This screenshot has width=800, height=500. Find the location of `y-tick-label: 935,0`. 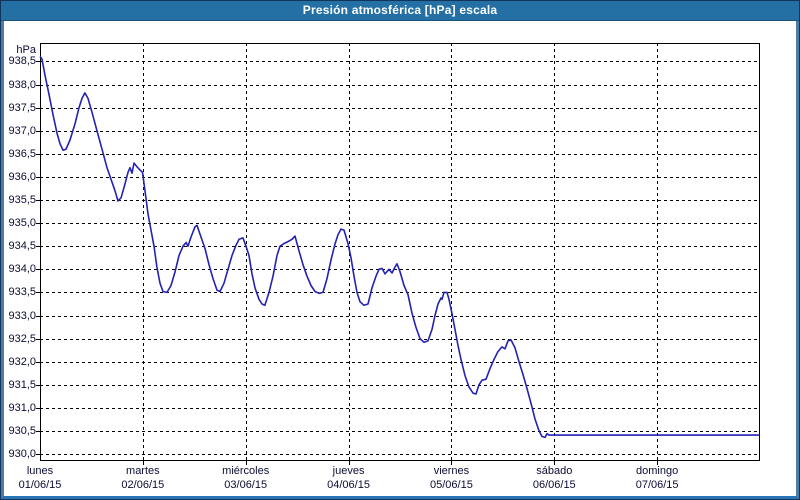

y-tick-label: 935,0 is located at coordinates (22, 223).